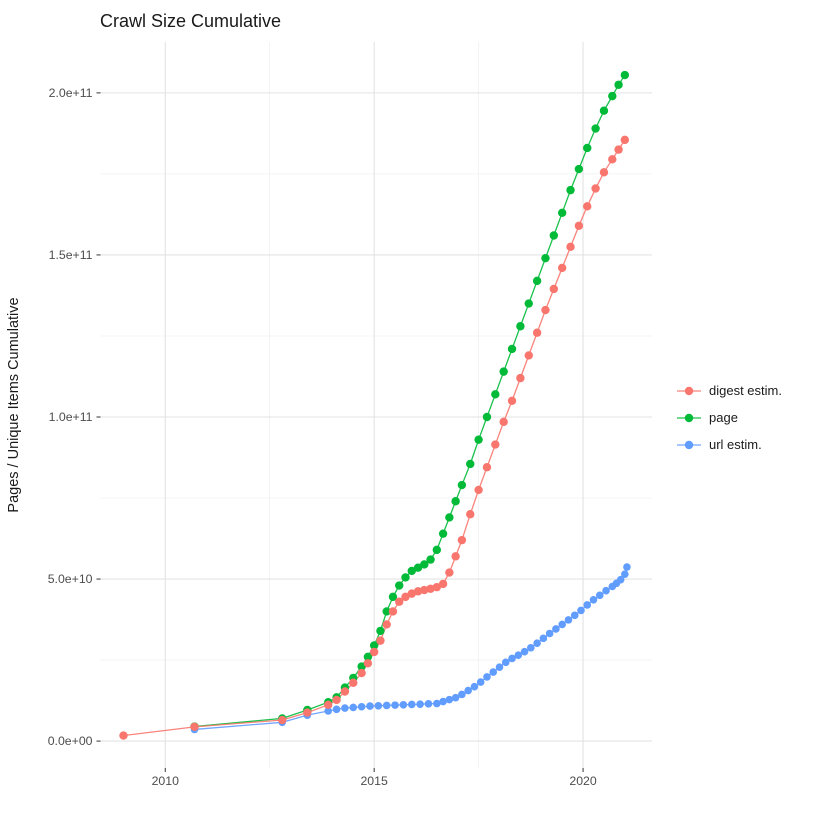 The height and width of the screenshot is (827, 826). What do you see at coordinates (166, 781) in the screenshot?
I see `x-tick-label: 2010` at bounding box center [166, 781].